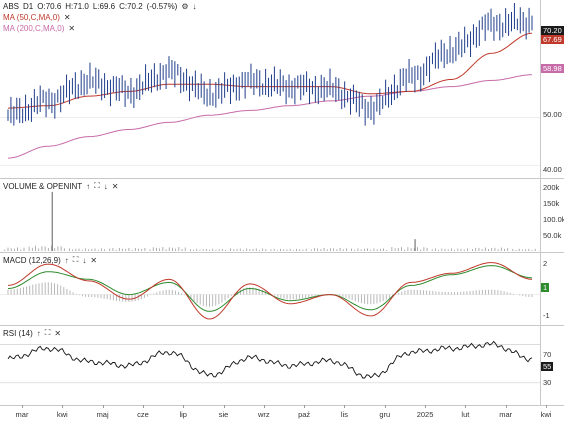 This screenshot has height=424, width=564. I want to click on x-axis-label: wrz, so click(264, 414).